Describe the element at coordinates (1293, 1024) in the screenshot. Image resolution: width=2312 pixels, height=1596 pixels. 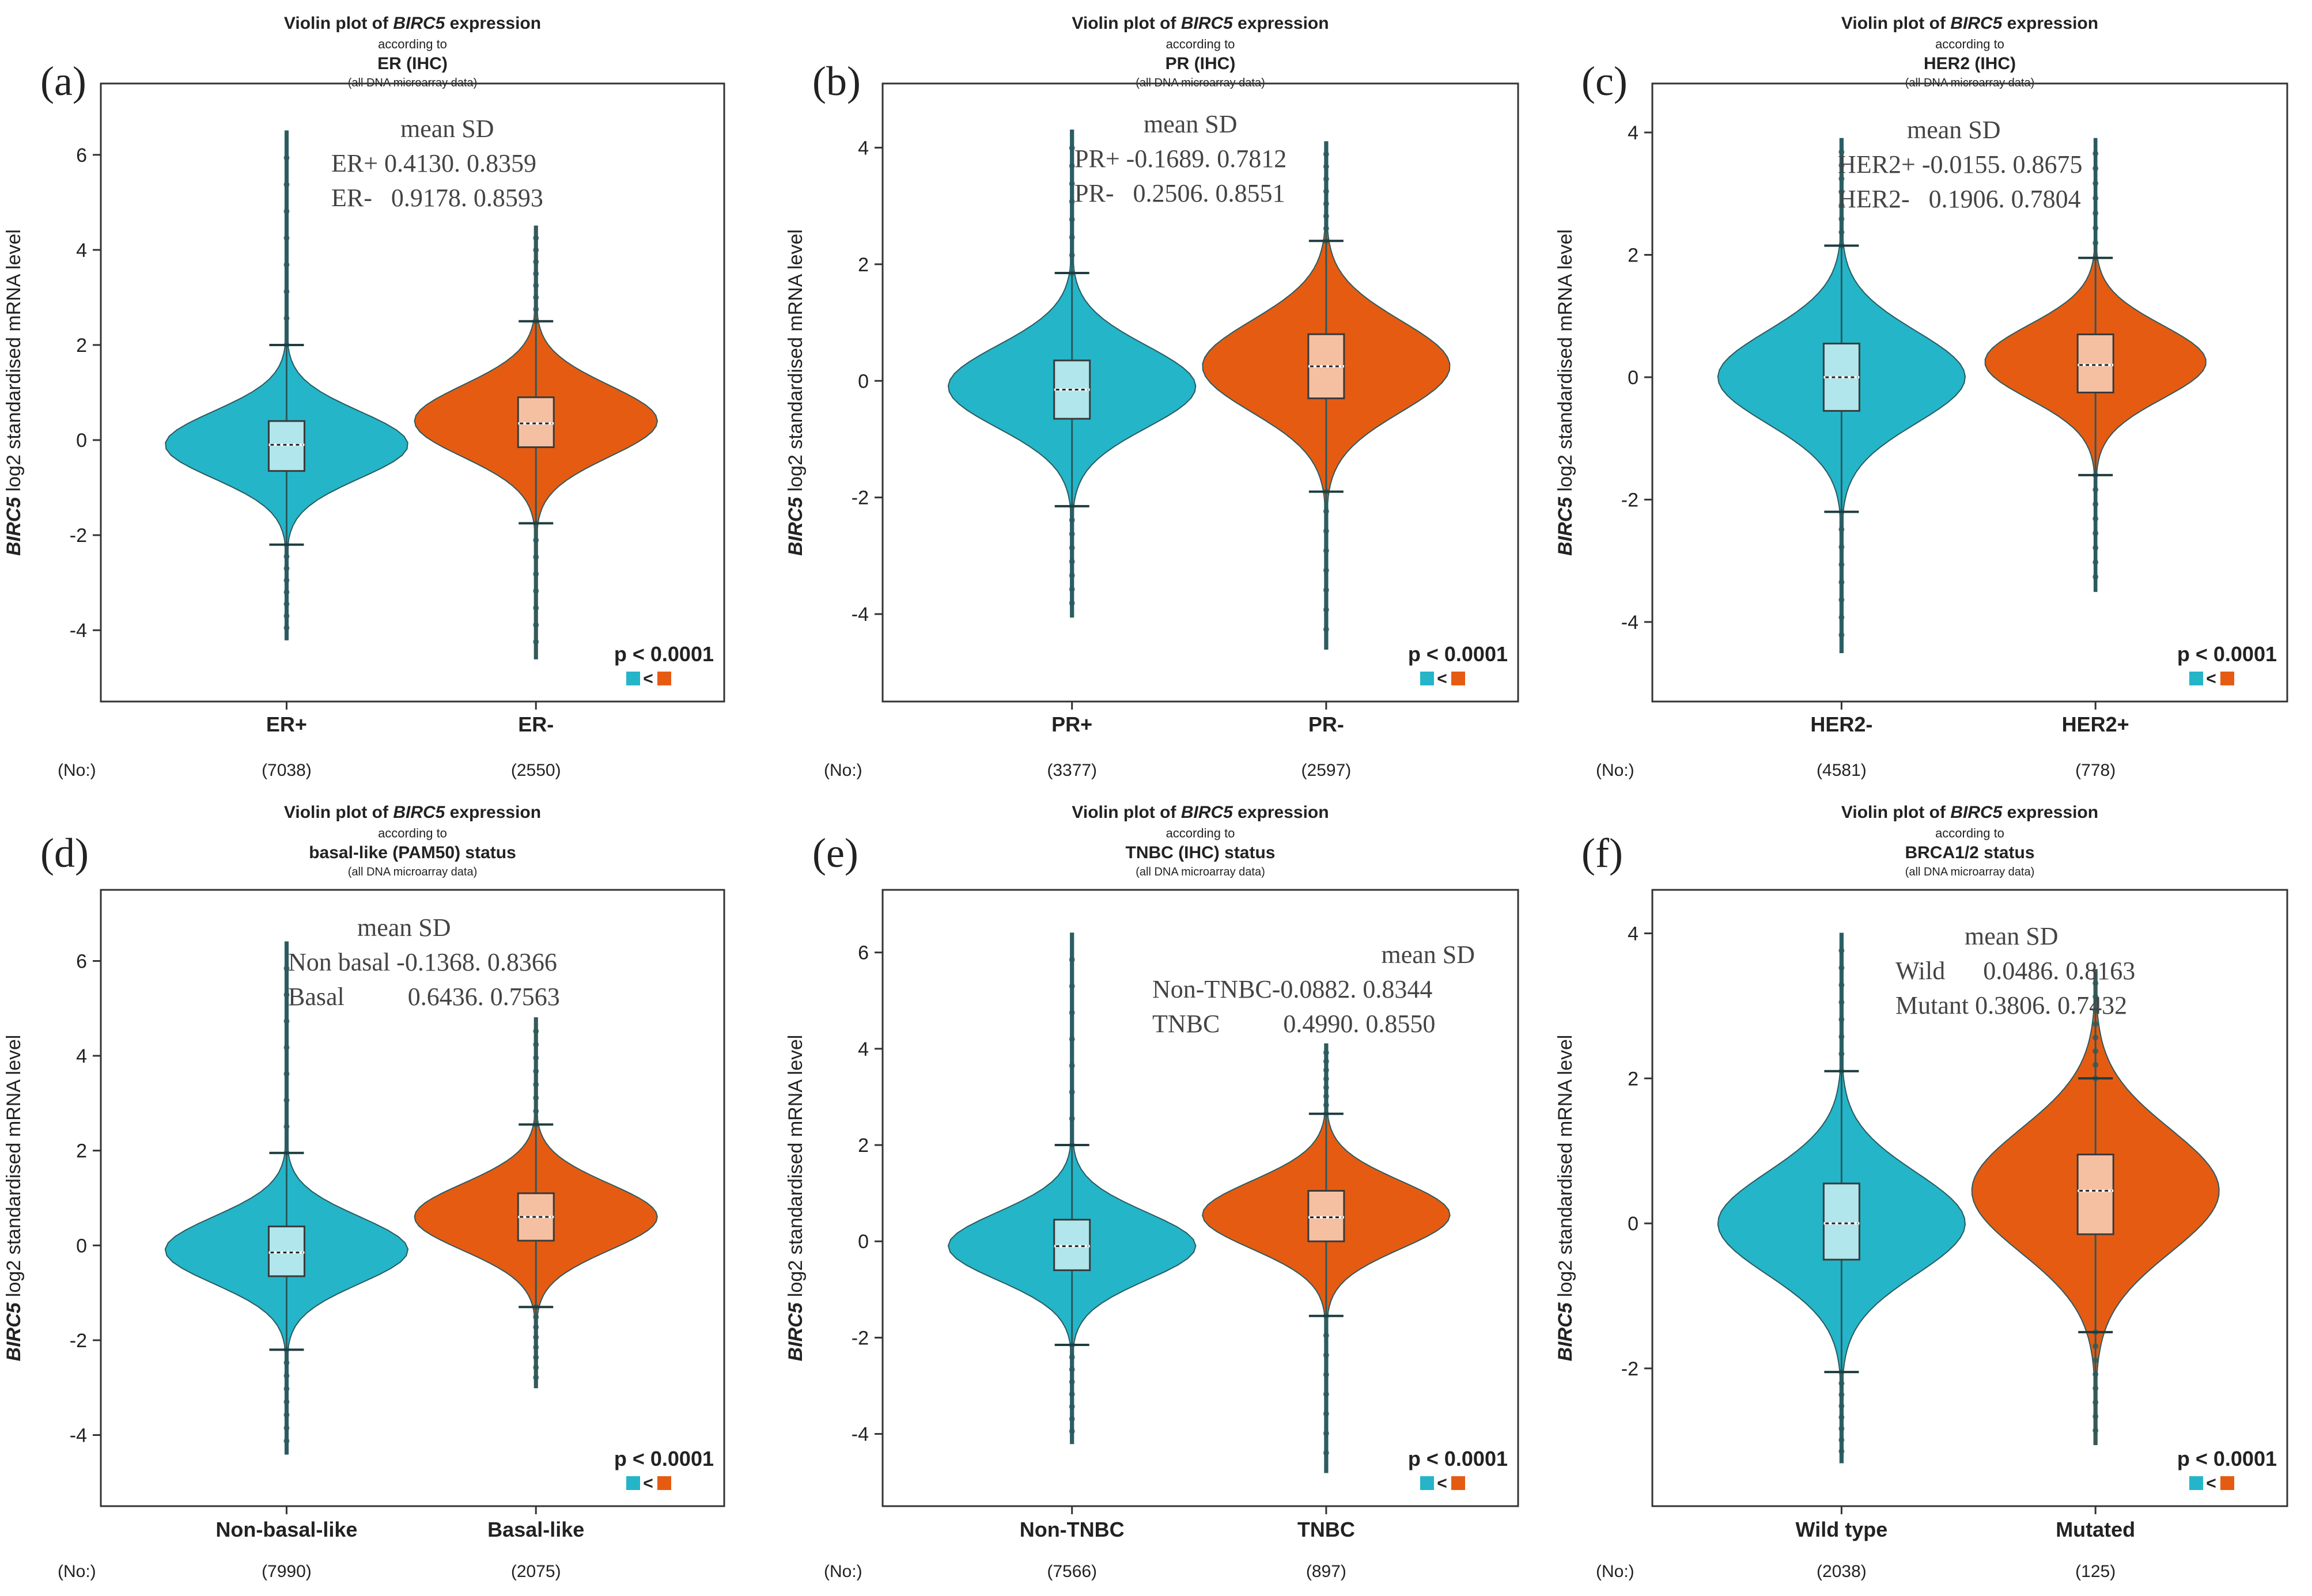
I see `stats-row: TNBC 0.4990. 0.8550` at that location.